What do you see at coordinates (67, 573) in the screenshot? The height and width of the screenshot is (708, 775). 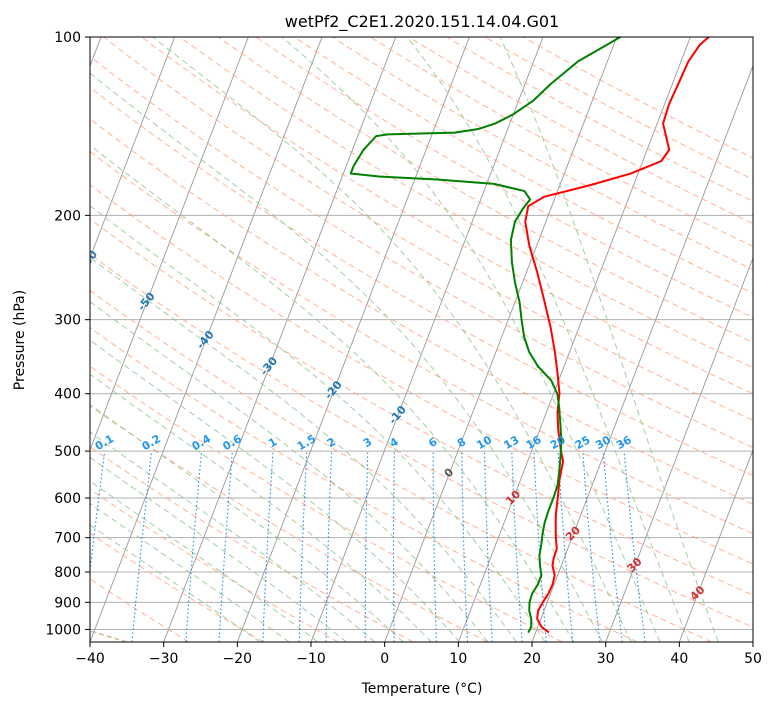 I see `y-tick-label: 800` at bounding box center [67, 573].